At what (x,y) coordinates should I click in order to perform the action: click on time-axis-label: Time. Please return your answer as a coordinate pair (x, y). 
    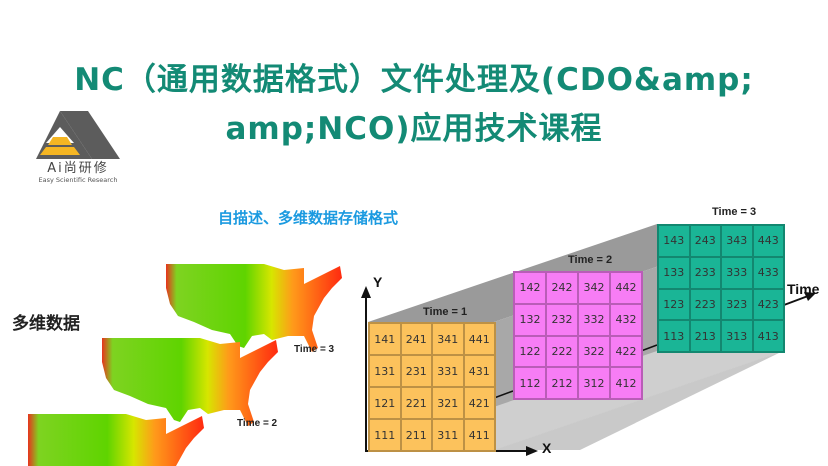
    Looking at the image, I should click on (803, 289).